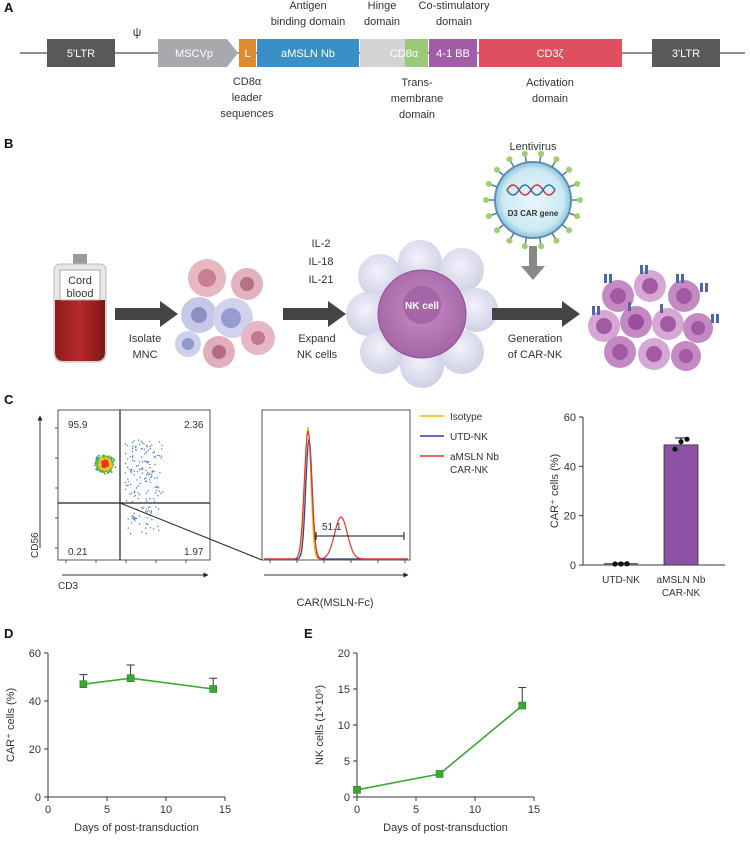  I want to click on cord-blood-bag-icon, so click(80, 308).